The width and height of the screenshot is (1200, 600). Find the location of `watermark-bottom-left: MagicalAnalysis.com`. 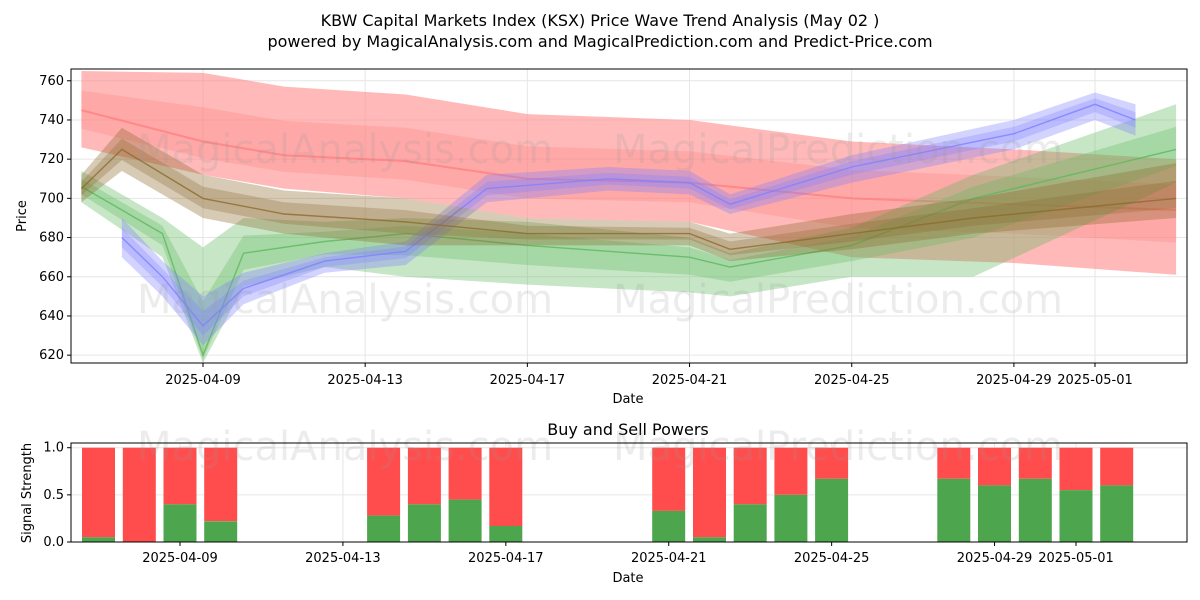

watermark-bottom-left: MagicalAnalysis.com is located at coordinates (345, 447).